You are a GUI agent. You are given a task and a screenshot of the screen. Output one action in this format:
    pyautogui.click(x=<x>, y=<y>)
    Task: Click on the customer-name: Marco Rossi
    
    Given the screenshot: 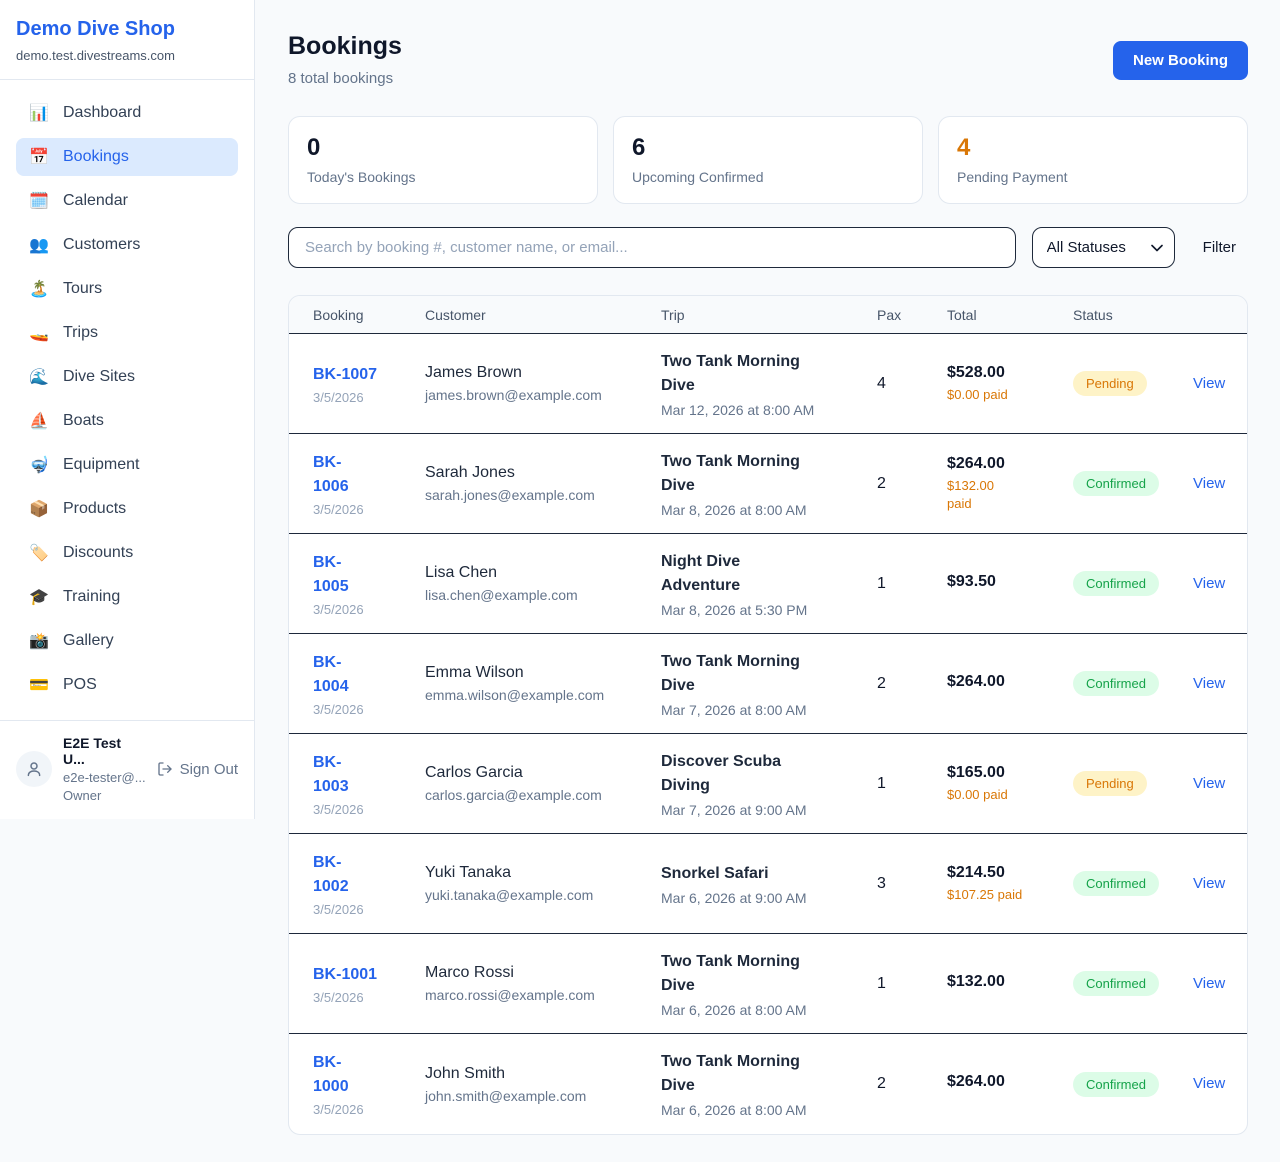 What is the action you would take?
    pyautogui.click(x=469, y=972)
    